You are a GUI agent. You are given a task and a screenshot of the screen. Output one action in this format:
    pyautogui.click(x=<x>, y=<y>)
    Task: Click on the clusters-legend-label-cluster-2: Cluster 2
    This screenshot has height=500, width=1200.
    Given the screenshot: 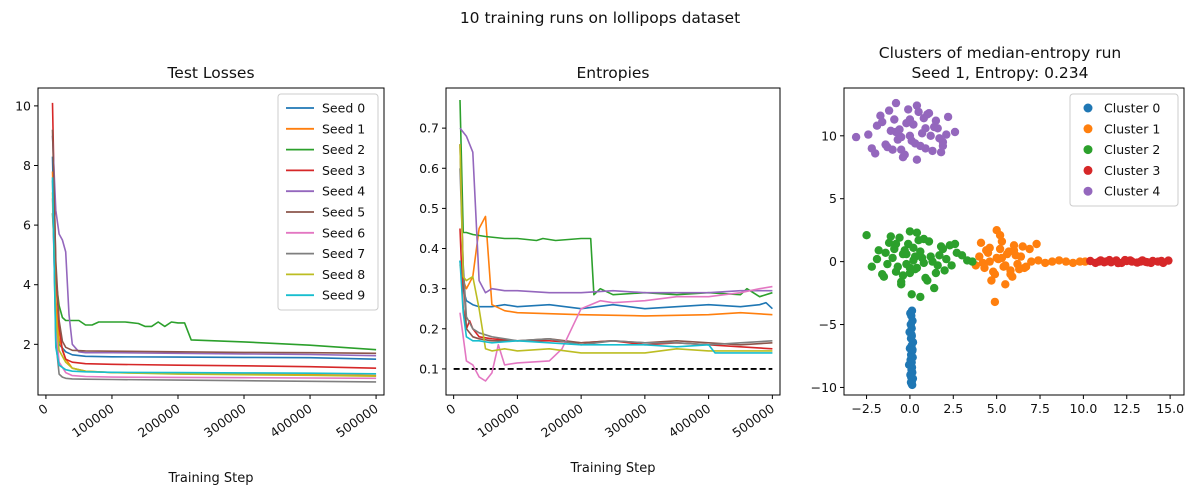 What is the action you would take?
    pyautogui.click(x=1132, y=149)
    